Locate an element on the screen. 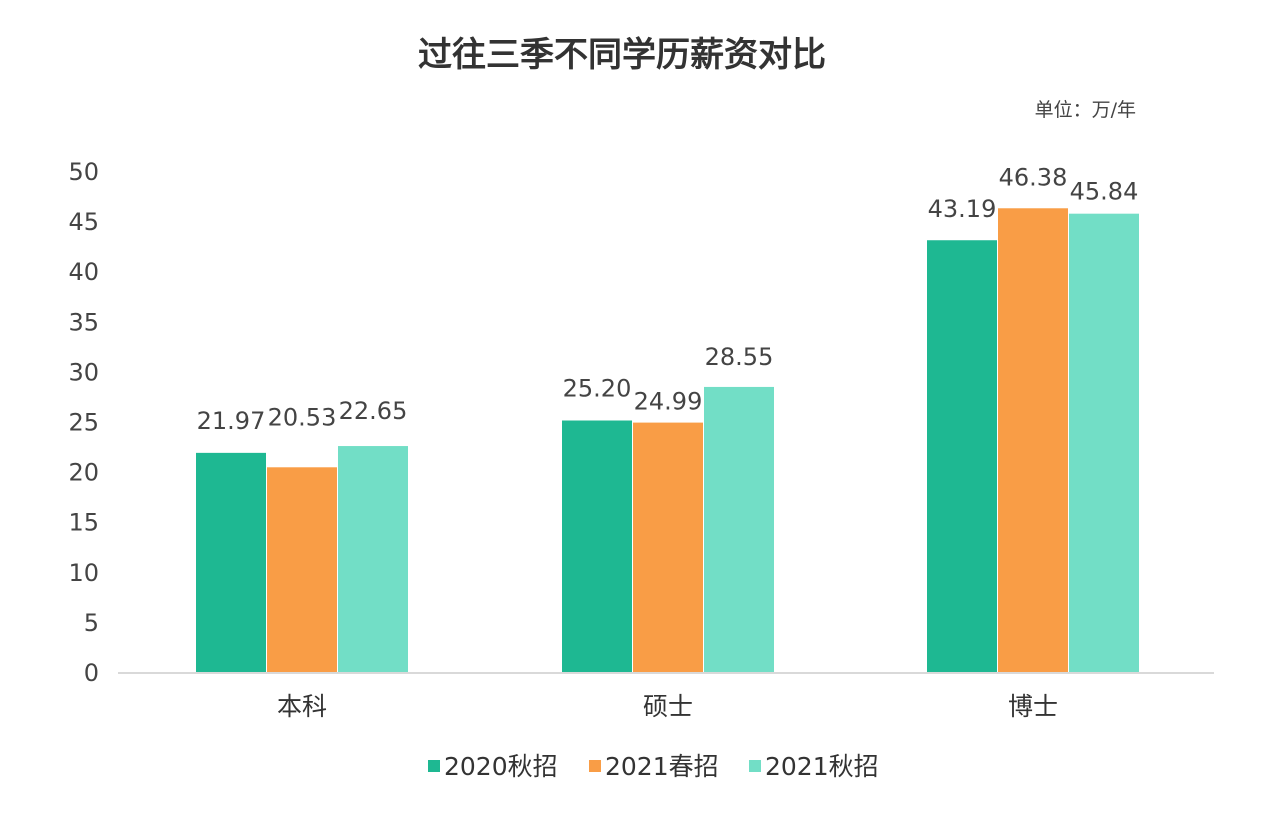  unit-label: 单位：万/年 is located at coordinates (1085, 110).